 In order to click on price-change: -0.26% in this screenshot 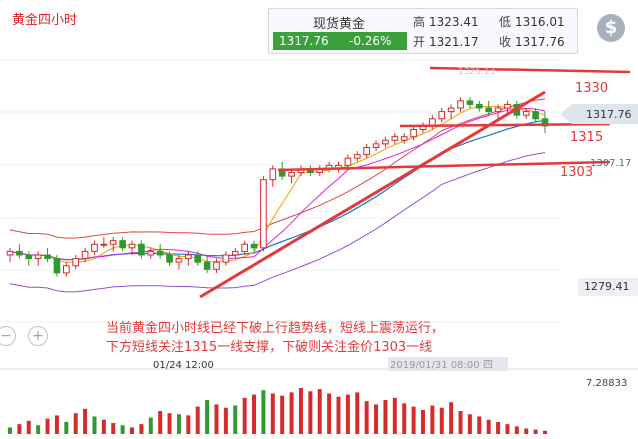, I will do `click(370, 41)`.